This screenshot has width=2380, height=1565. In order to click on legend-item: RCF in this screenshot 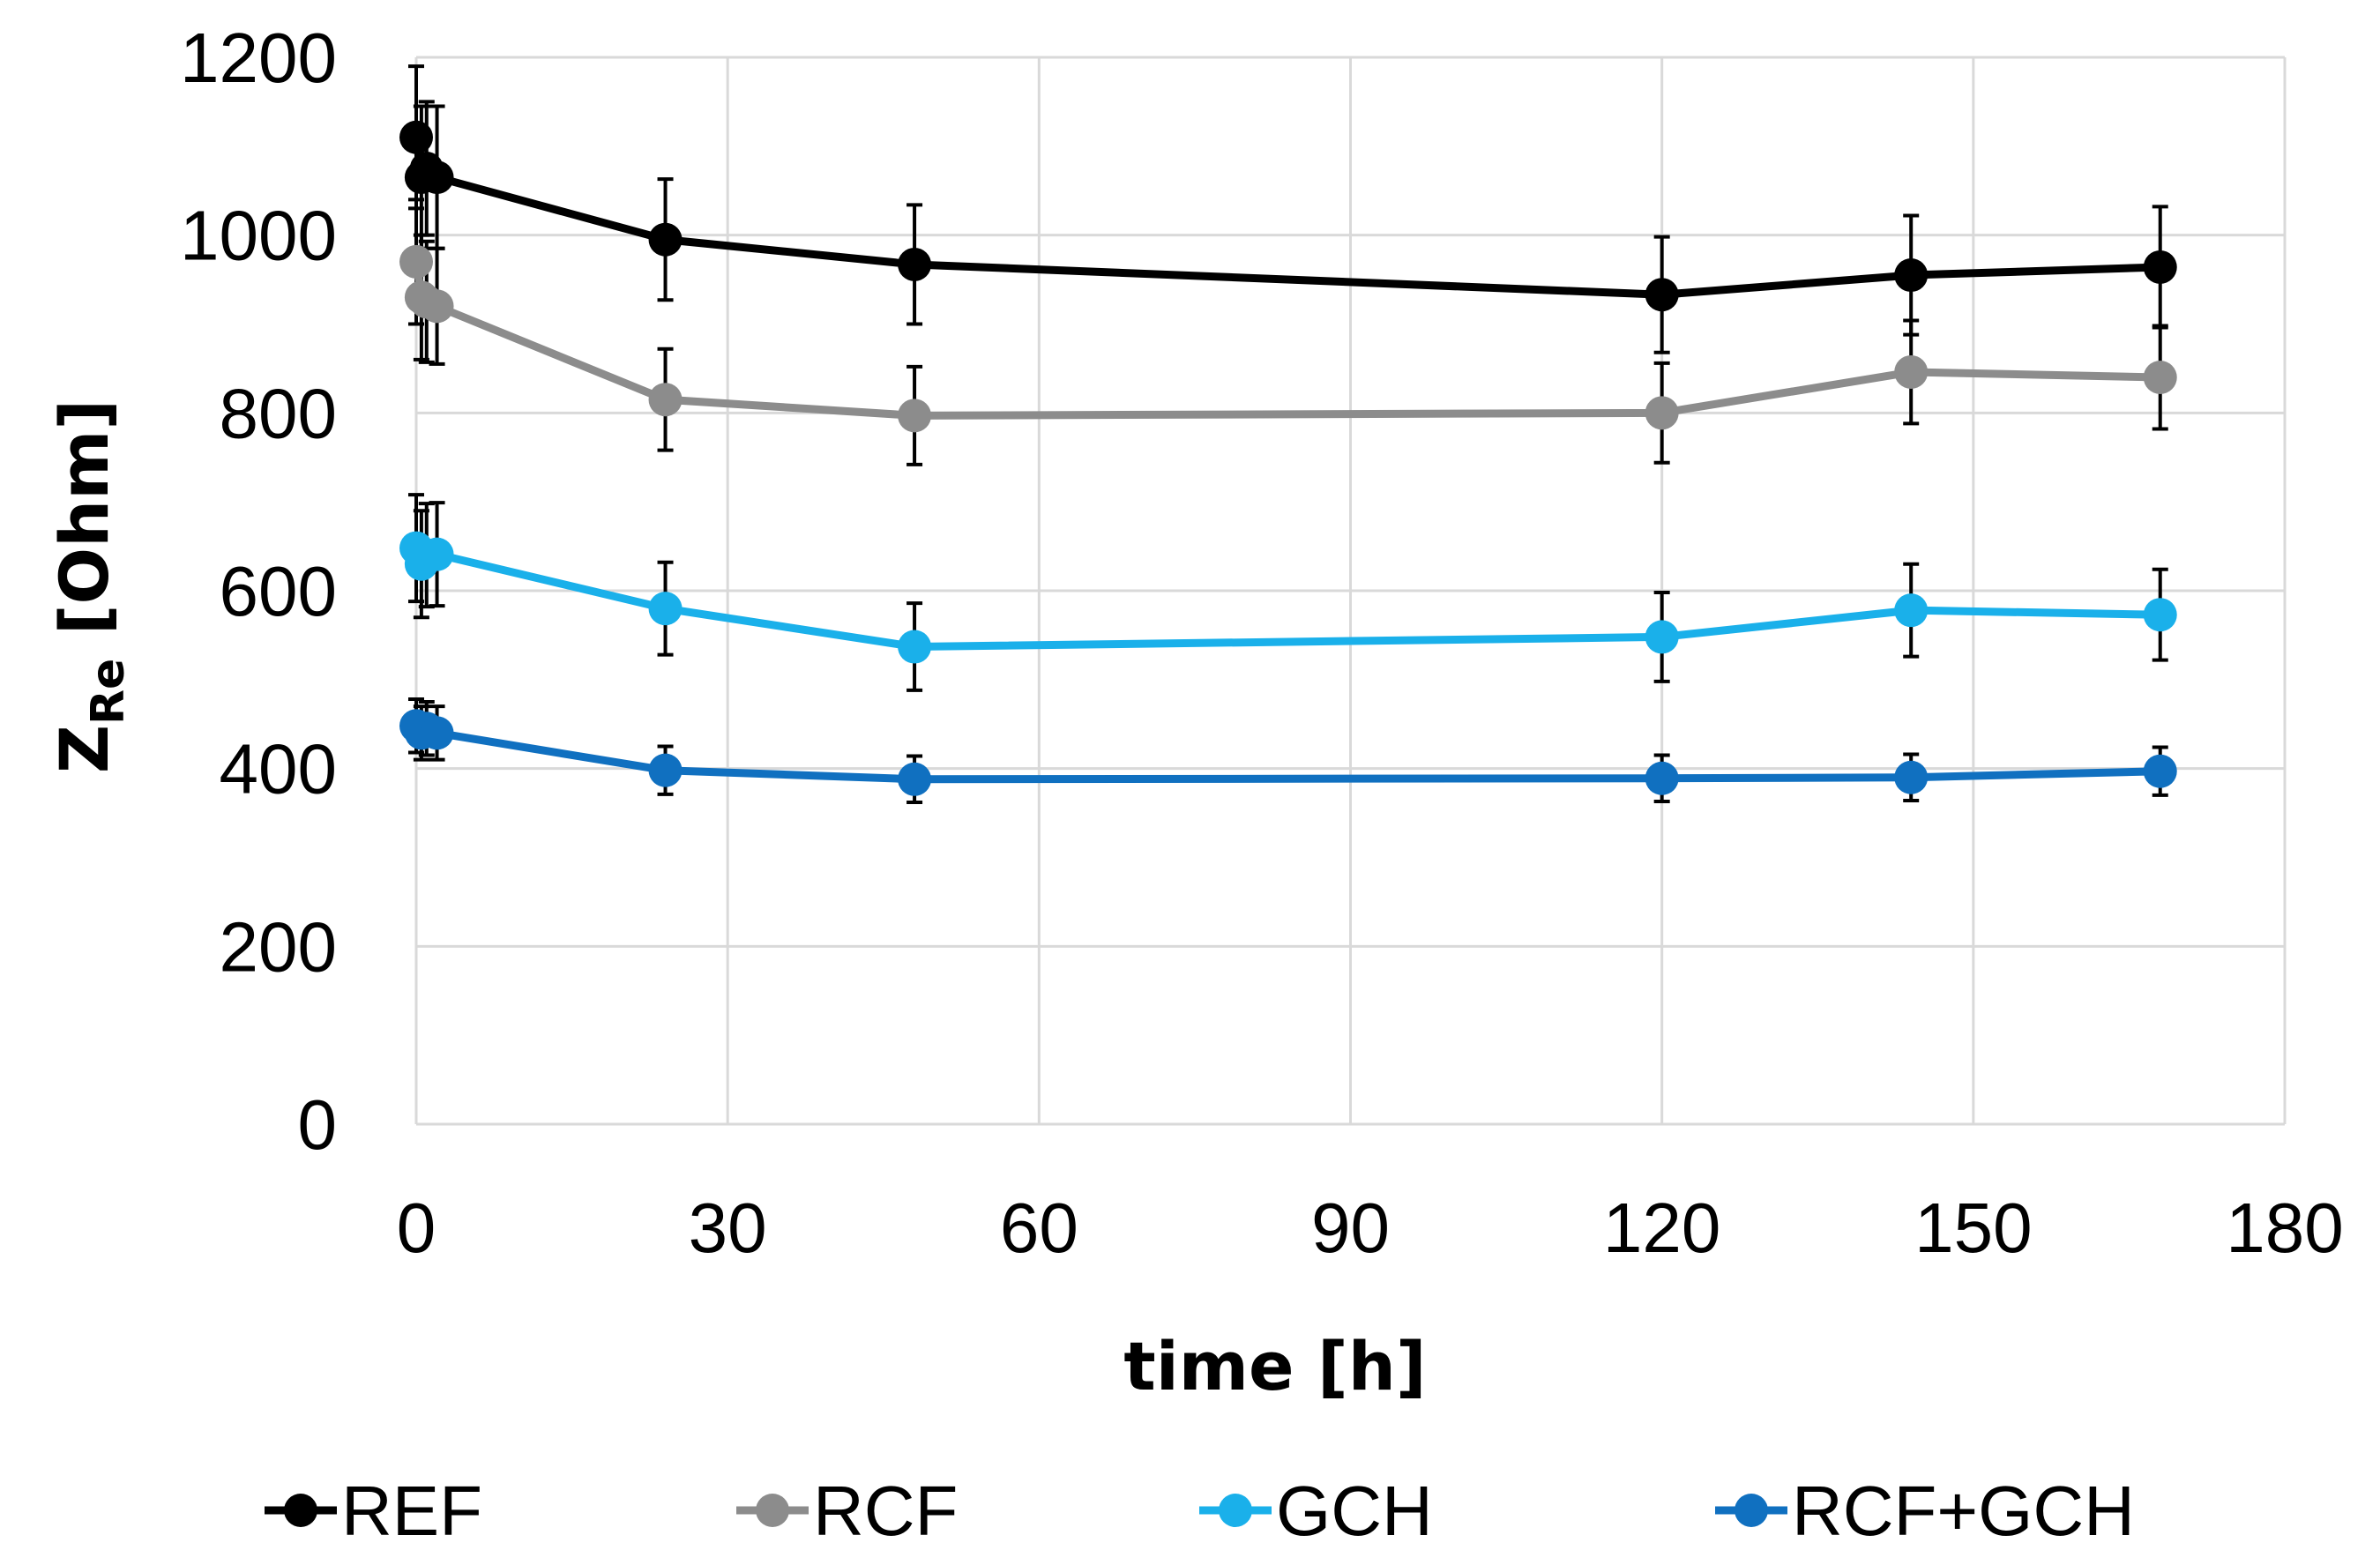, I will do `click(847, 1511)`.